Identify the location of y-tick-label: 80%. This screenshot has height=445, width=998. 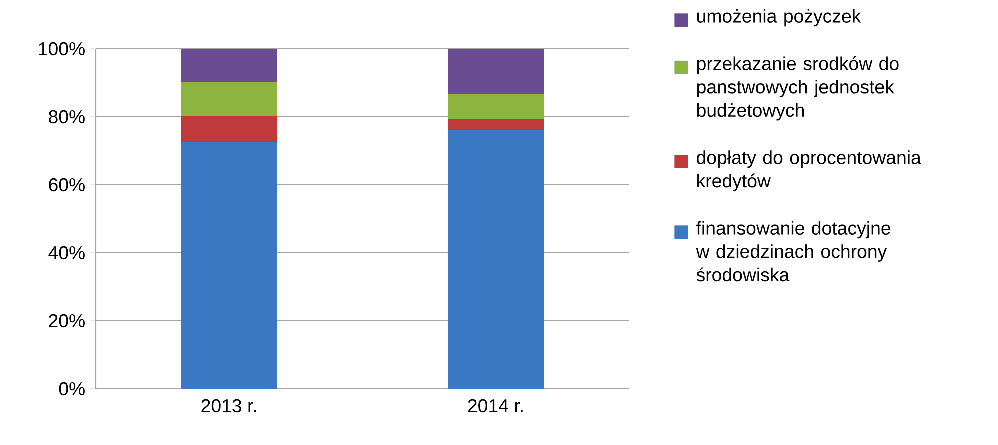
(67, 117).